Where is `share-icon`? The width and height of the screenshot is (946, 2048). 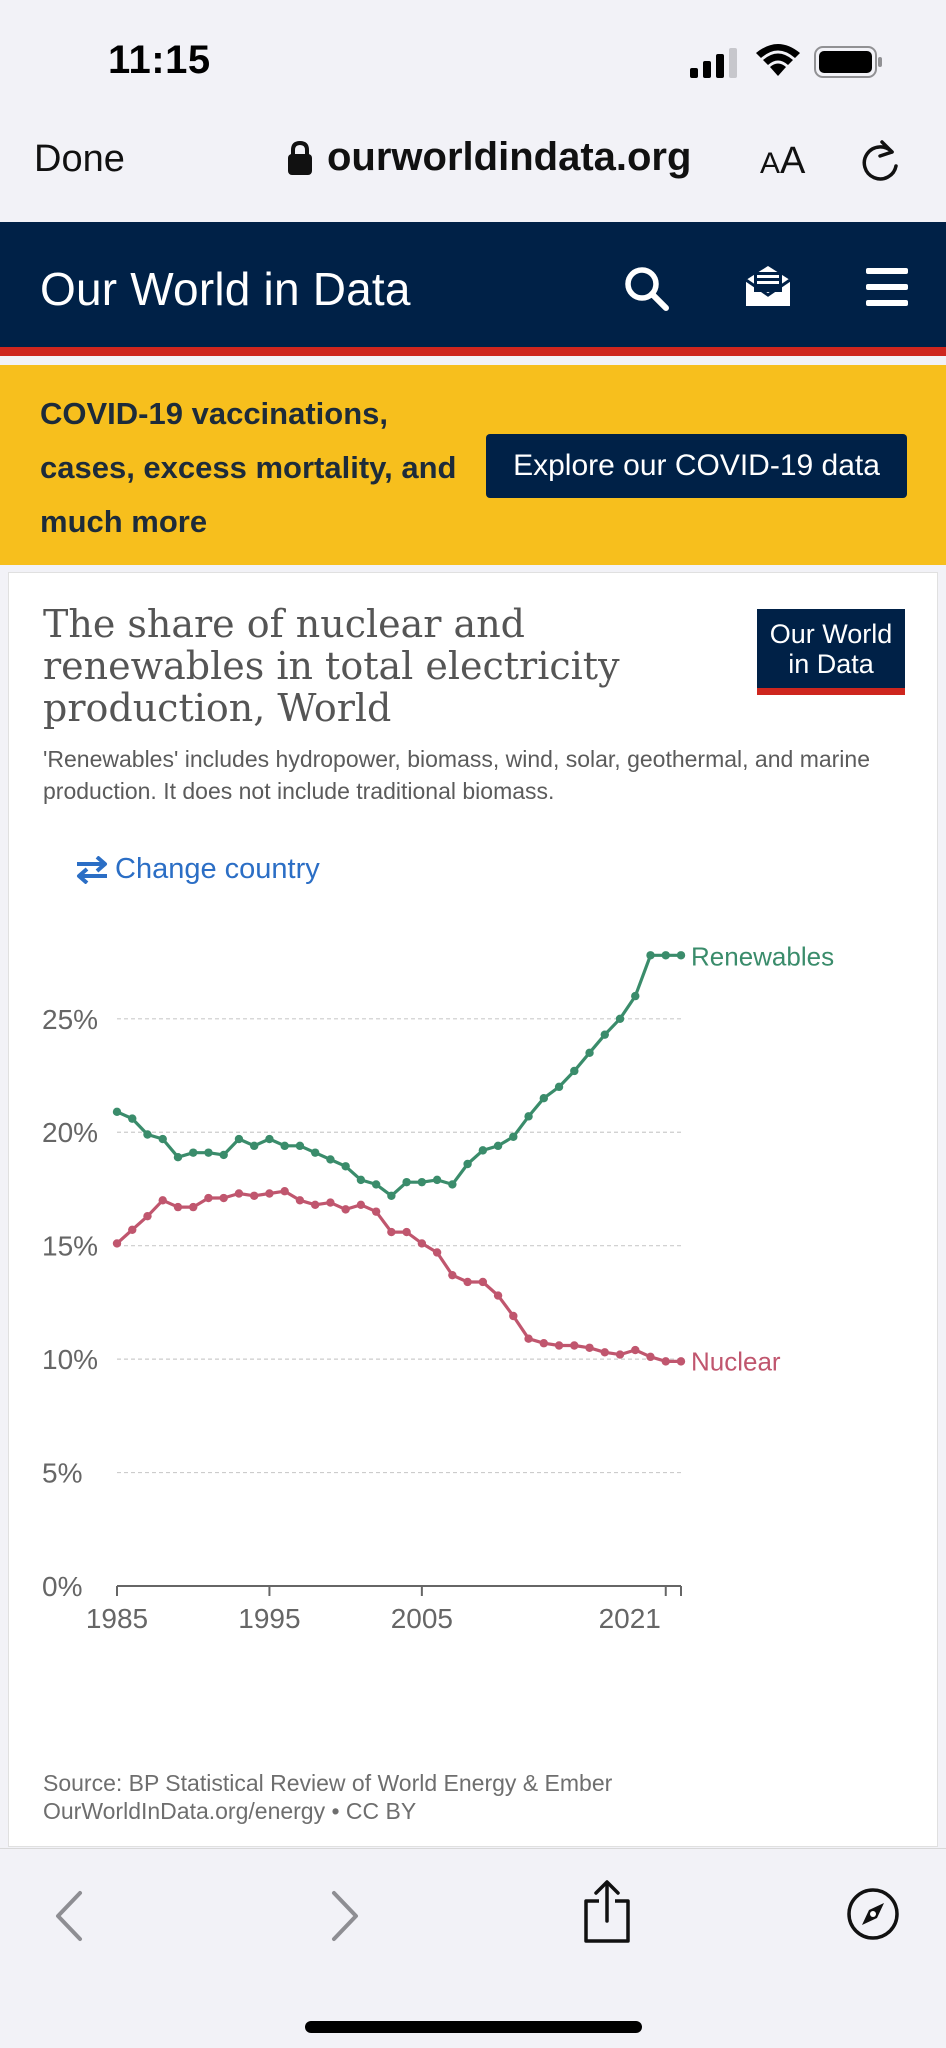
share-icon is located at coordinates (607, 1912).